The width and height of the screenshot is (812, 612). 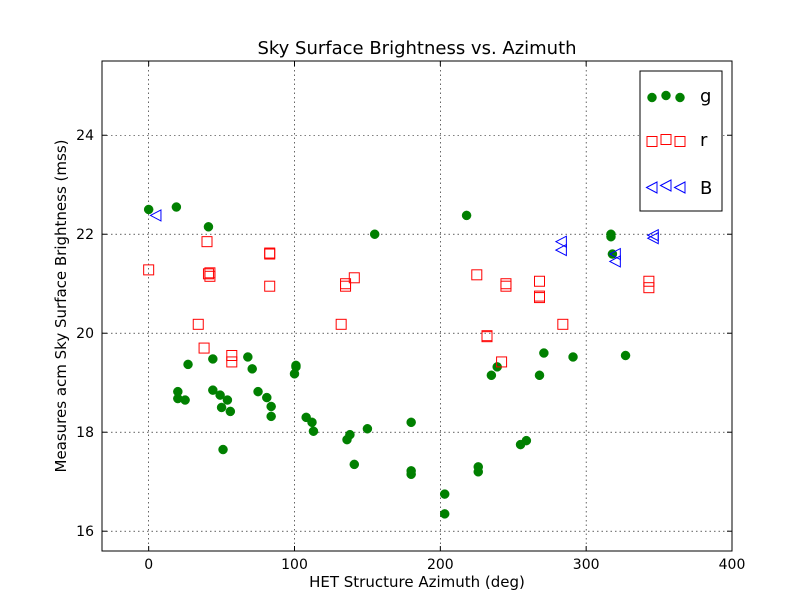 What do you see at coordinates (705, 96) in the screenshot?
I see `legend-label-g: g` at bounding box center [705, 96].